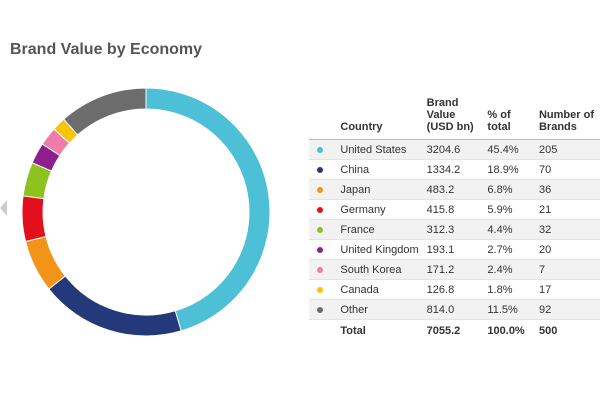  What do you see at coordinates (450, 115) in the screenshot?
I see `header-brand-value: Brand Value (USD bn)` at bounding box center [450, 115].